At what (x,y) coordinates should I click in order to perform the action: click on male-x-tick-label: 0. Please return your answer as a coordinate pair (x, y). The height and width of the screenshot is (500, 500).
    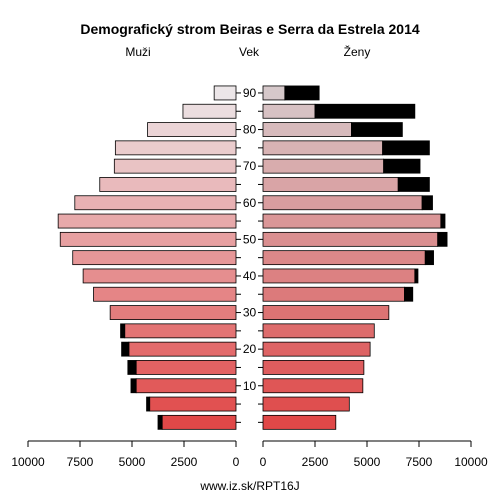
    Looking at the image, I should click on (236, 462).